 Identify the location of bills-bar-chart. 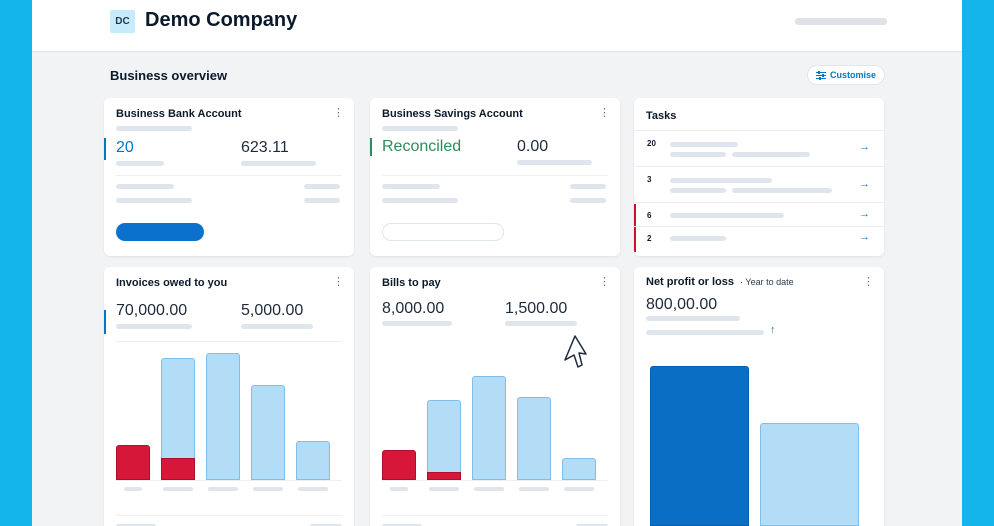
(495, 427).